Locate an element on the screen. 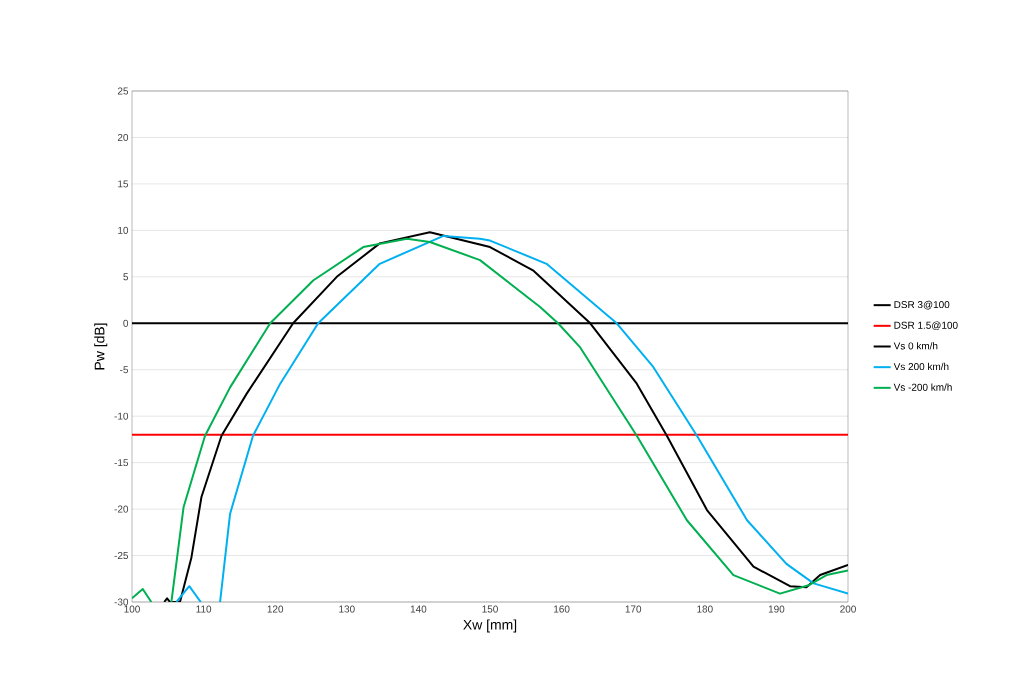  y-tick-label: 25 is located at coordinates (123, 91).